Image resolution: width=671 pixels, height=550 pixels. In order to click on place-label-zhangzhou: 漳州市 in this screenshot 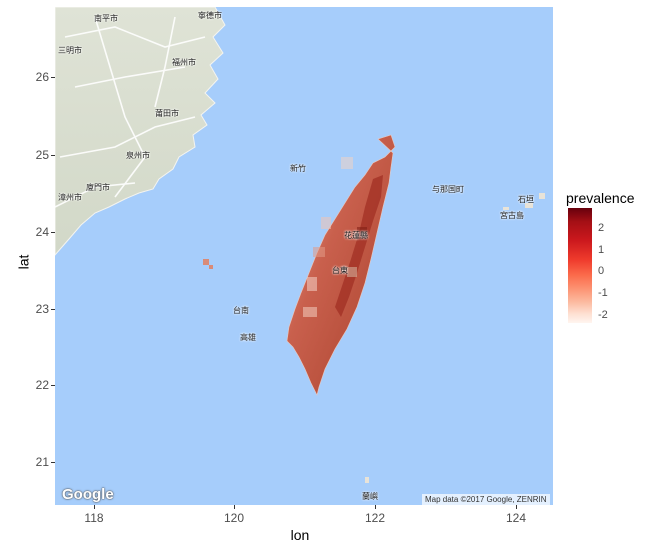, I will do `click(70, 197)`.